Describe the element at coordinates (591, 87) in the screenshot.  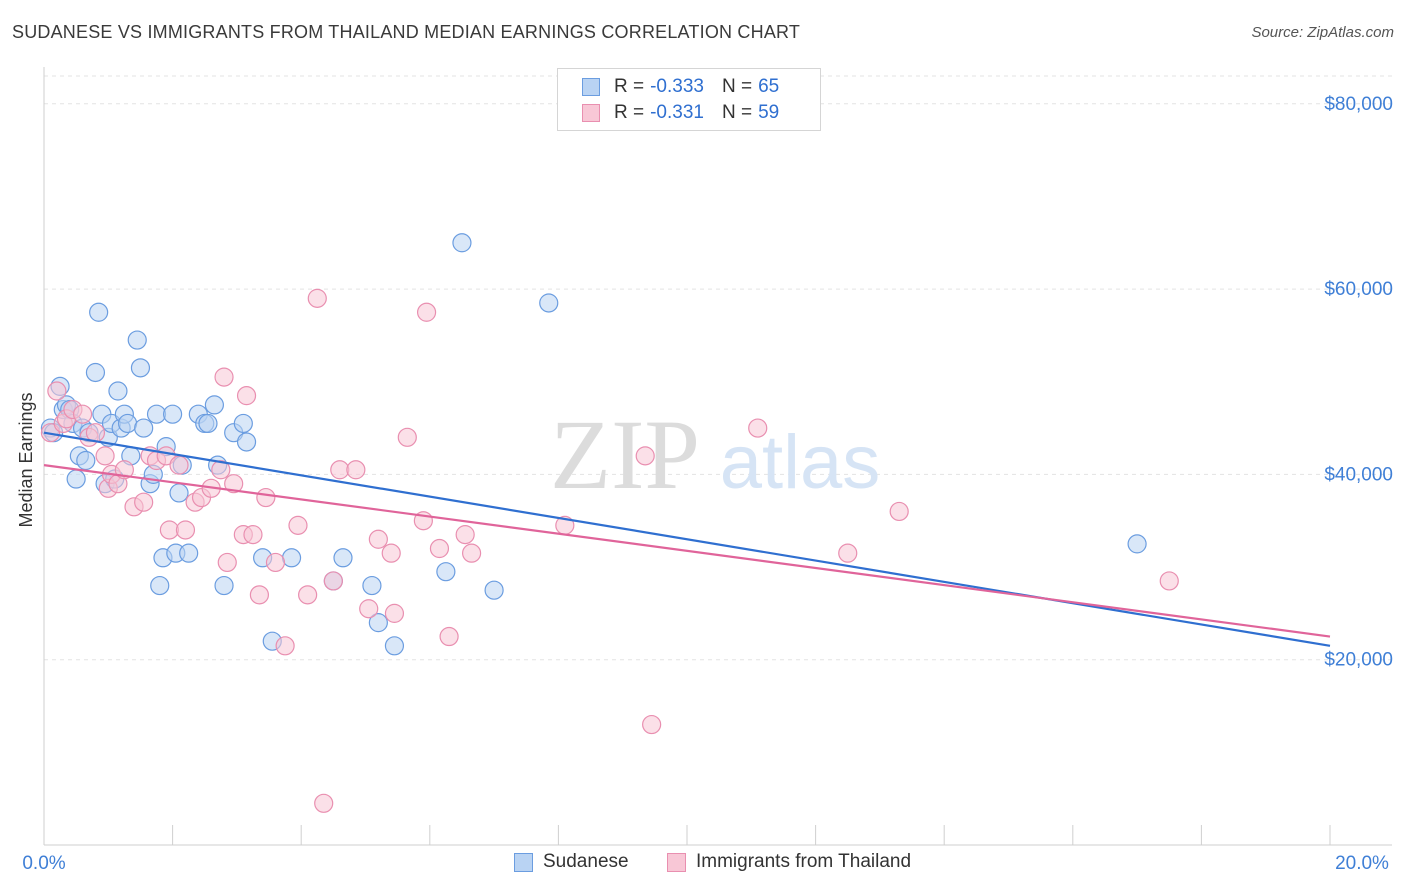
I see `sudanese-swatch` at that location.